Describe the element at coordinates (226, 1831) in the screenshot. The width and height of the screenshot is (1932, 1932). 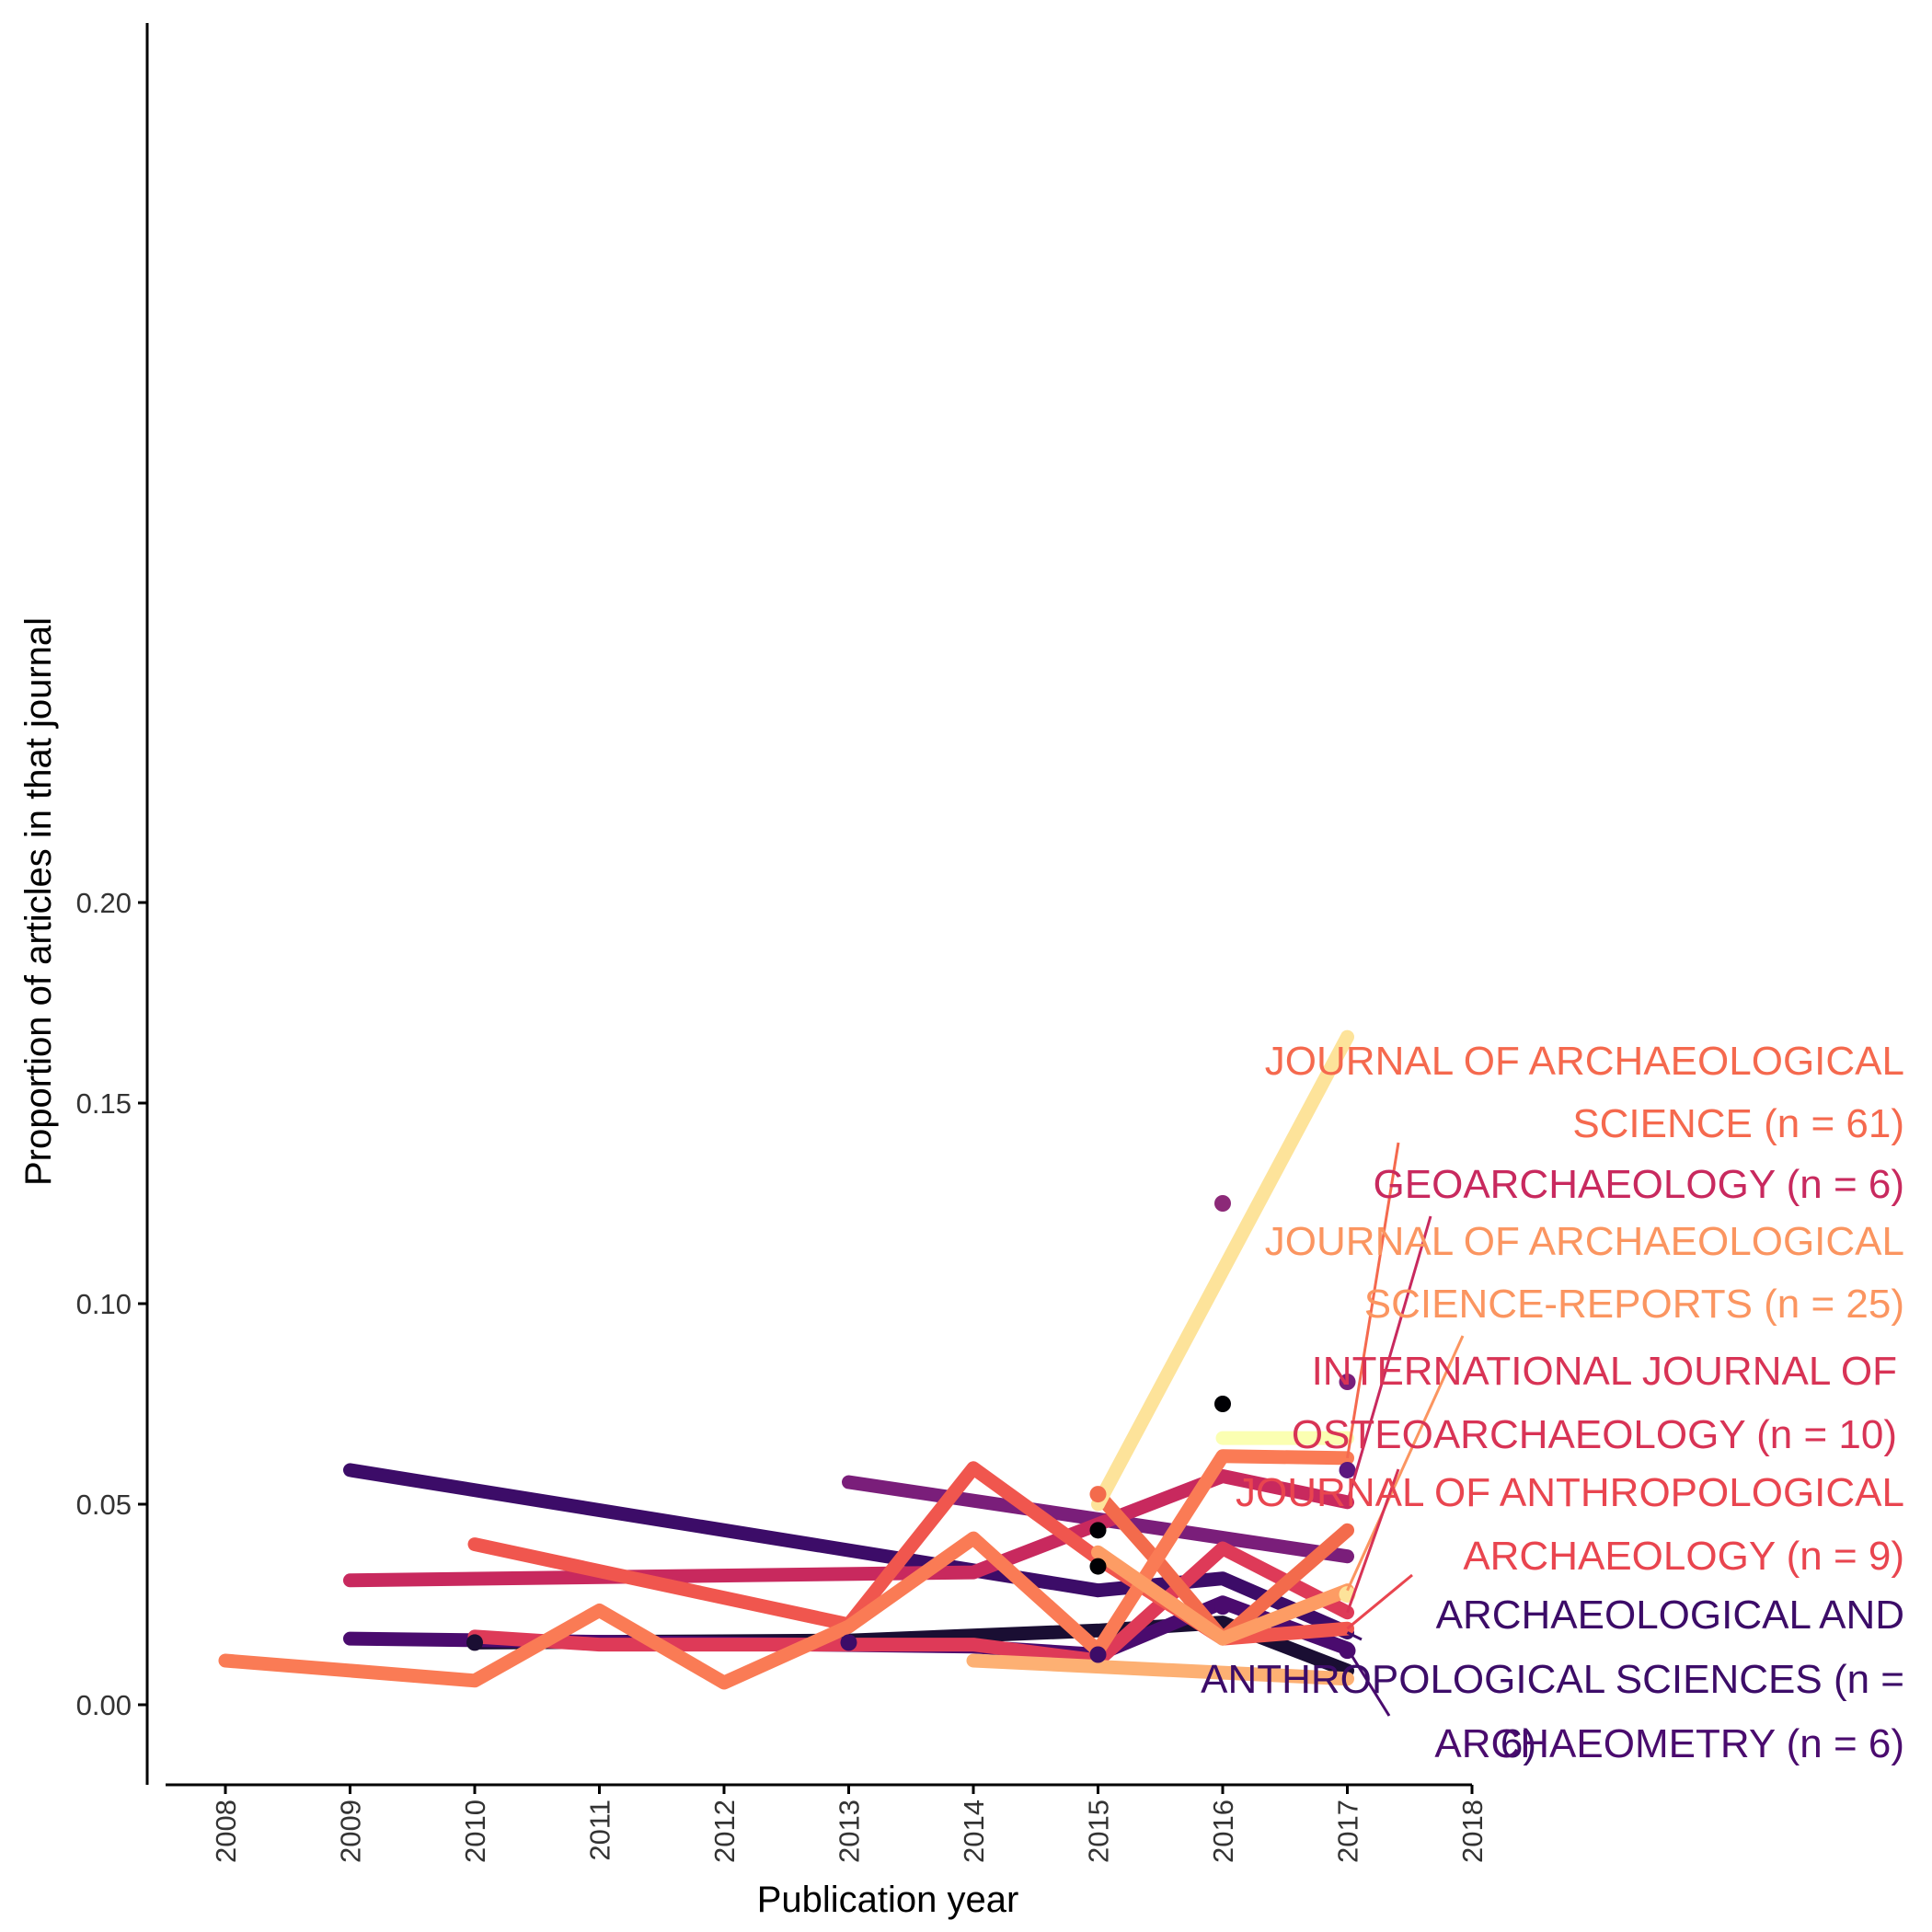
I see `x-tick-label-2008: 2008` at that location.